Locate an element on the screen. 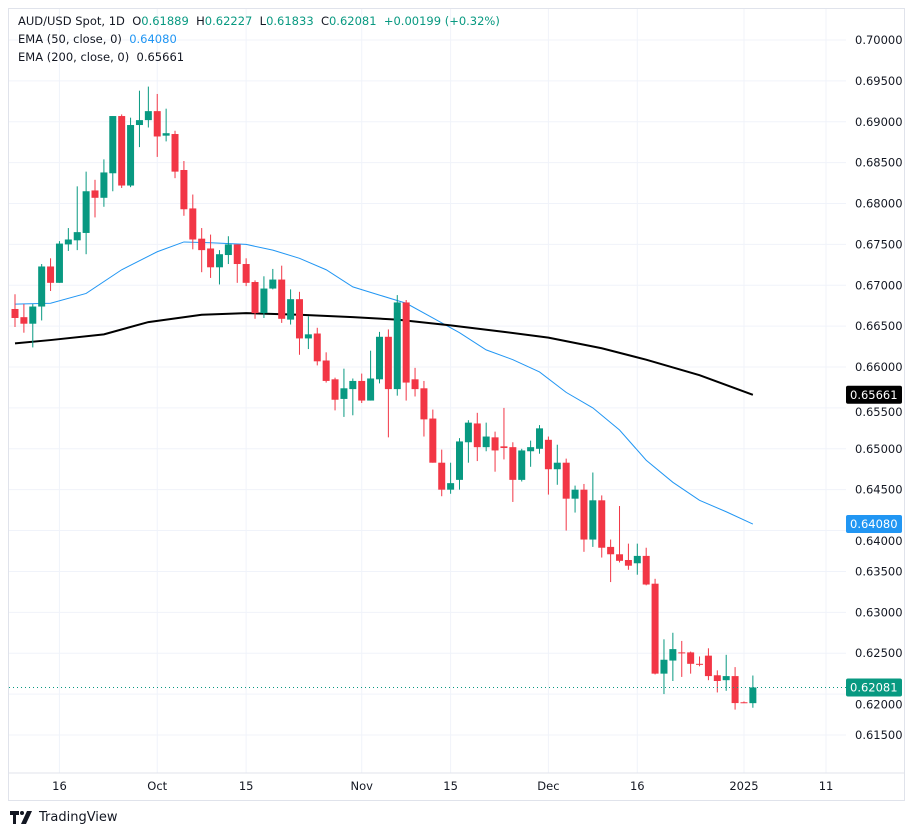 This screenshot has height=836, width=916. ema200-value: 0.65661 is located at coordinates (160, 57).